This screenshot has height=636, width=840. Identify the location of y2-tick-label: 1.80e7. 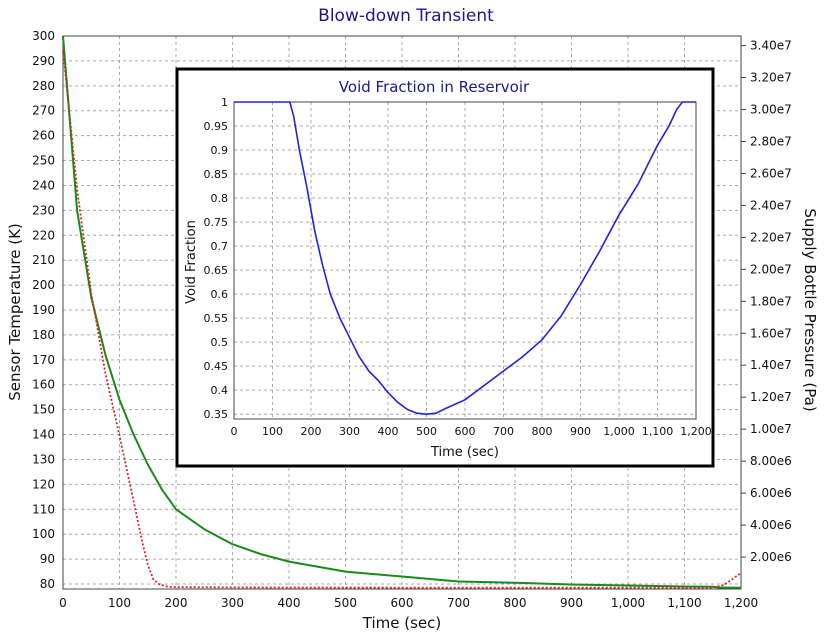
(771, 301).